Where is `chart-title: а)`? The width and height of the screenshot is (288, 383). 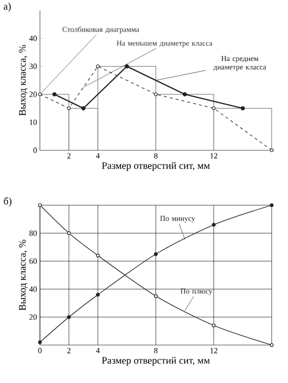 chart-title: а) is located at coordinates (7, 7).